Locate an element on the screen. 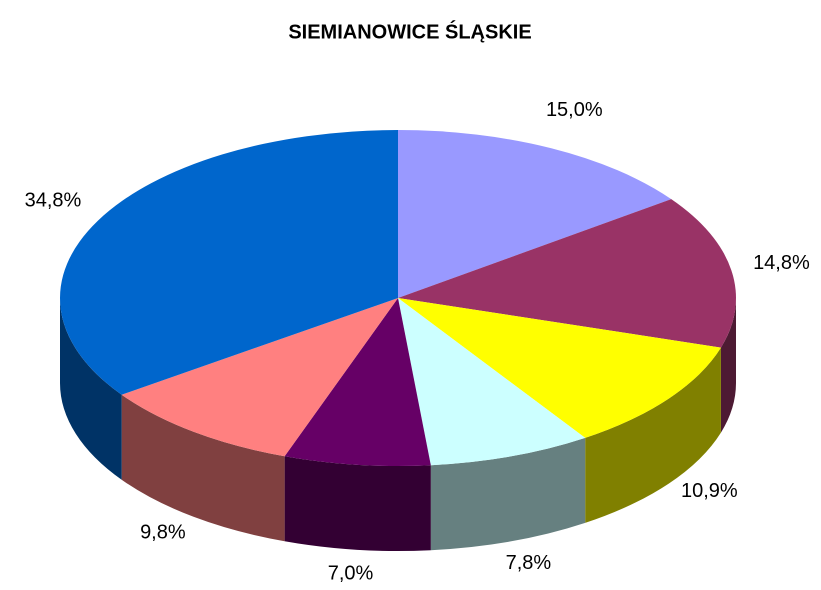  data-label: 7,8% is located at coordinates (529, 563).